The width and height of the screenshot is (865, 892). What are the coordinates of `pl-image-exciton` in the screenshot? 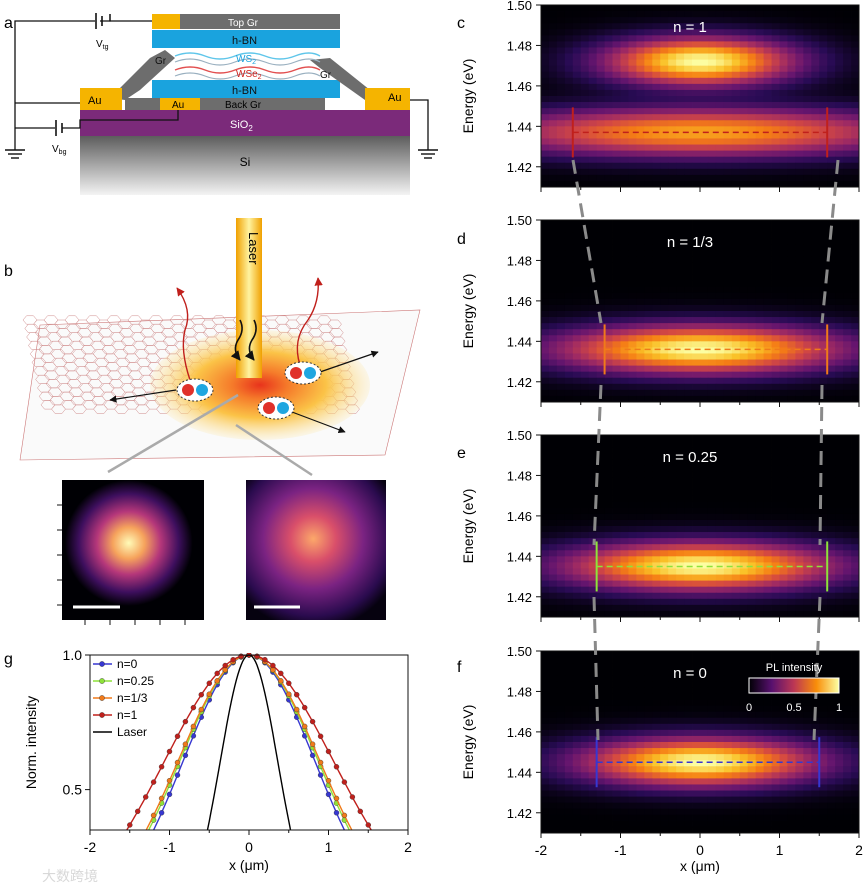 It's located at (316, 550).